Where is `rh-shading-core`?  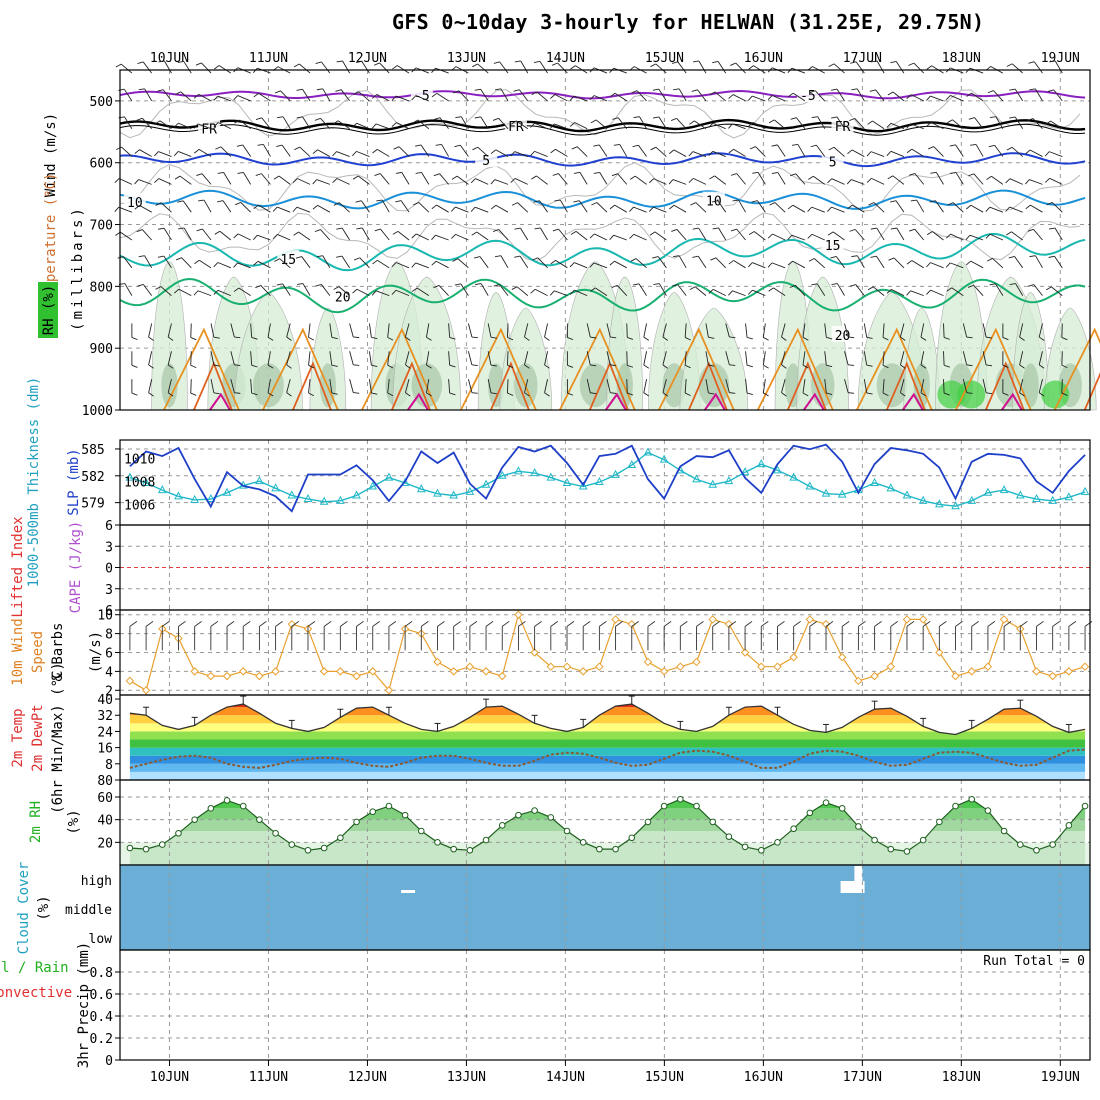 rh-shading-core is located at coordinates (595, 385).